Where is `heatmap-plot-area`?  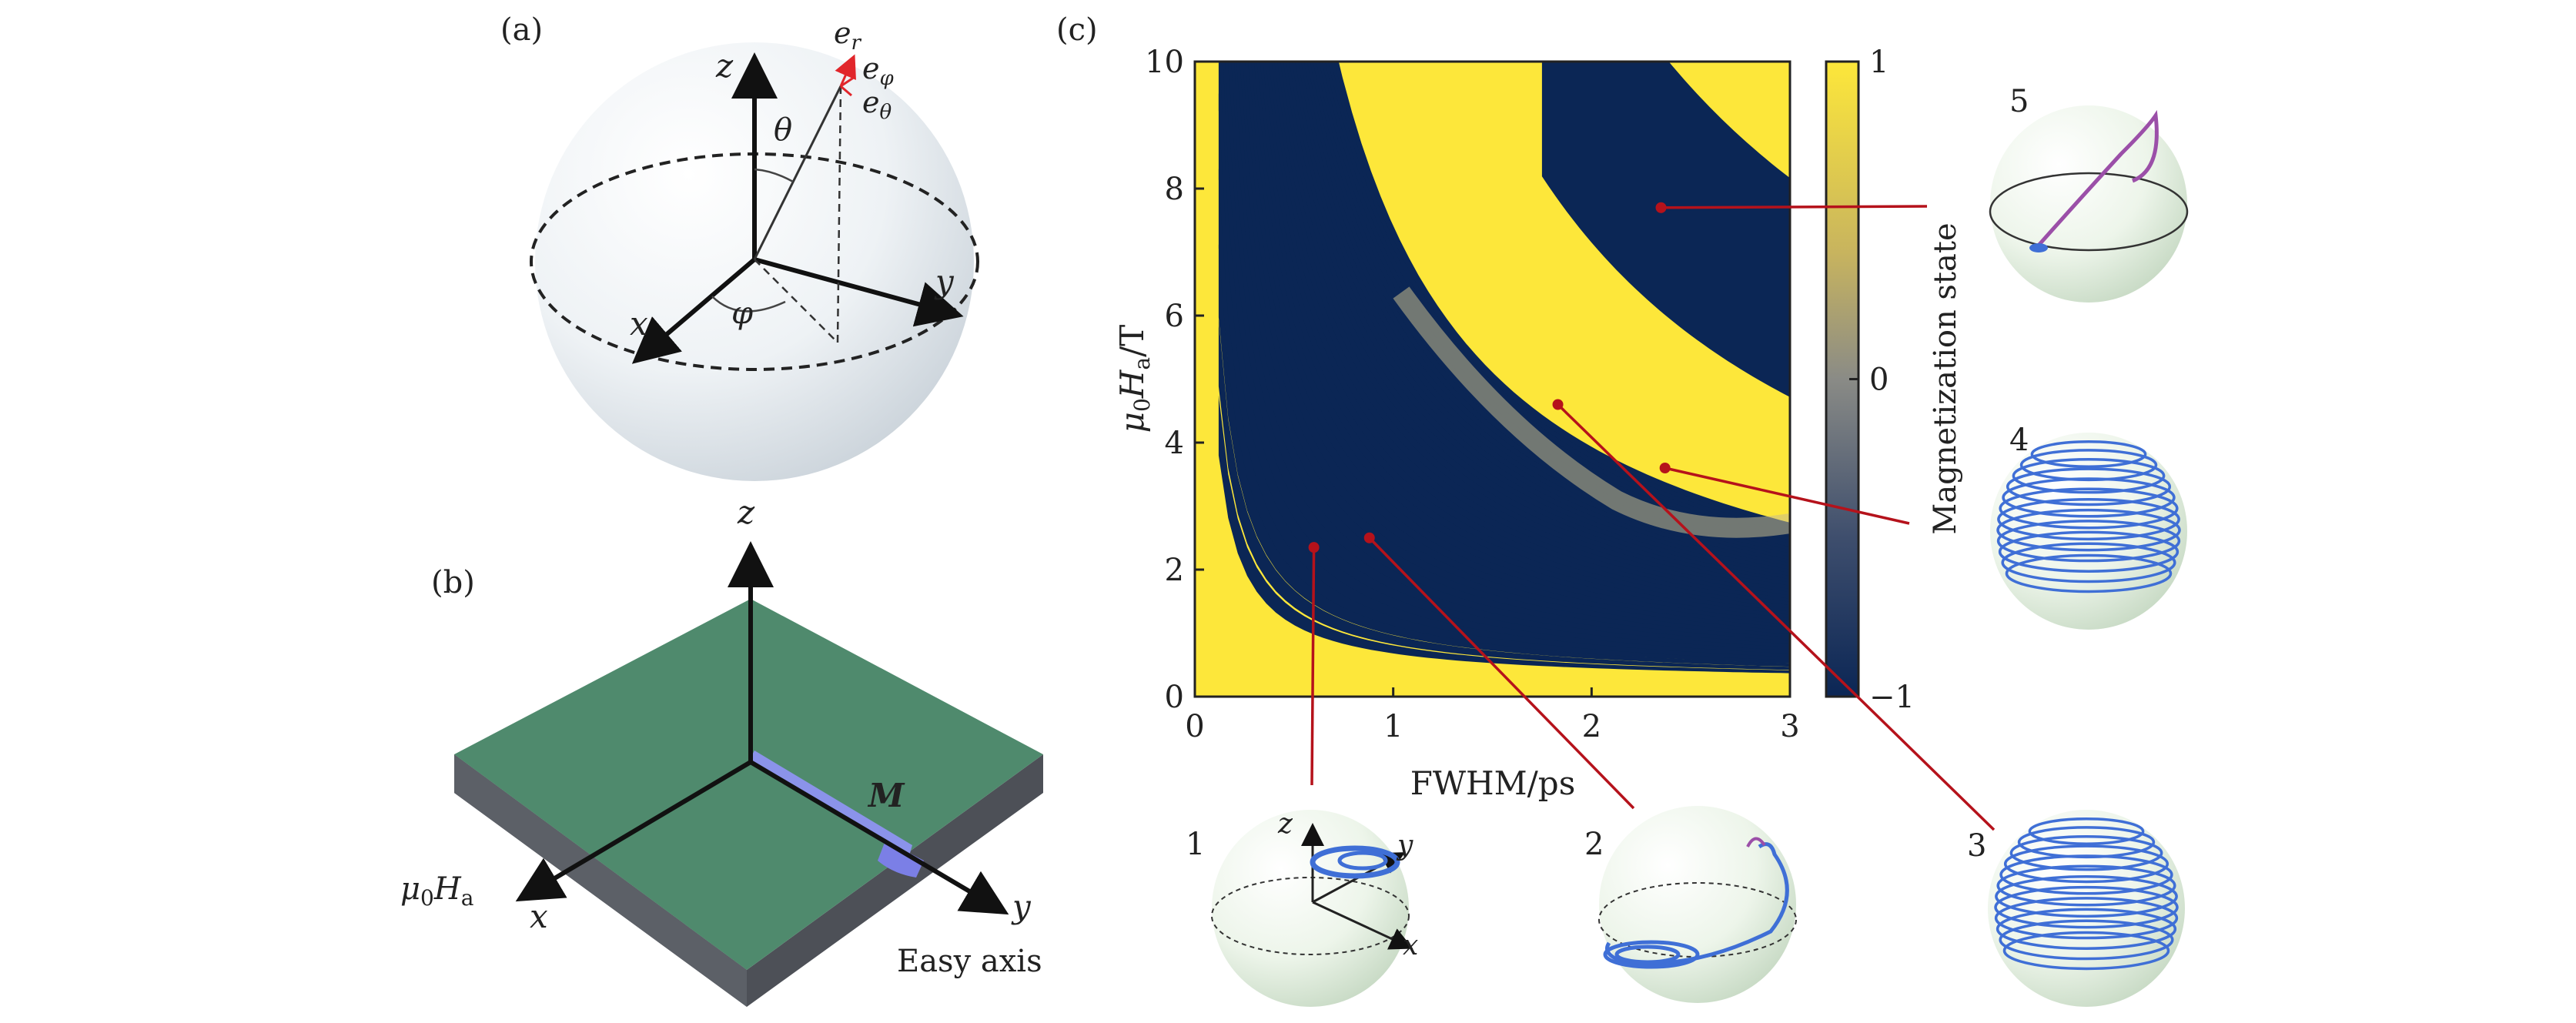
heatmap-plot-area is located at coordinates (1493, 379).